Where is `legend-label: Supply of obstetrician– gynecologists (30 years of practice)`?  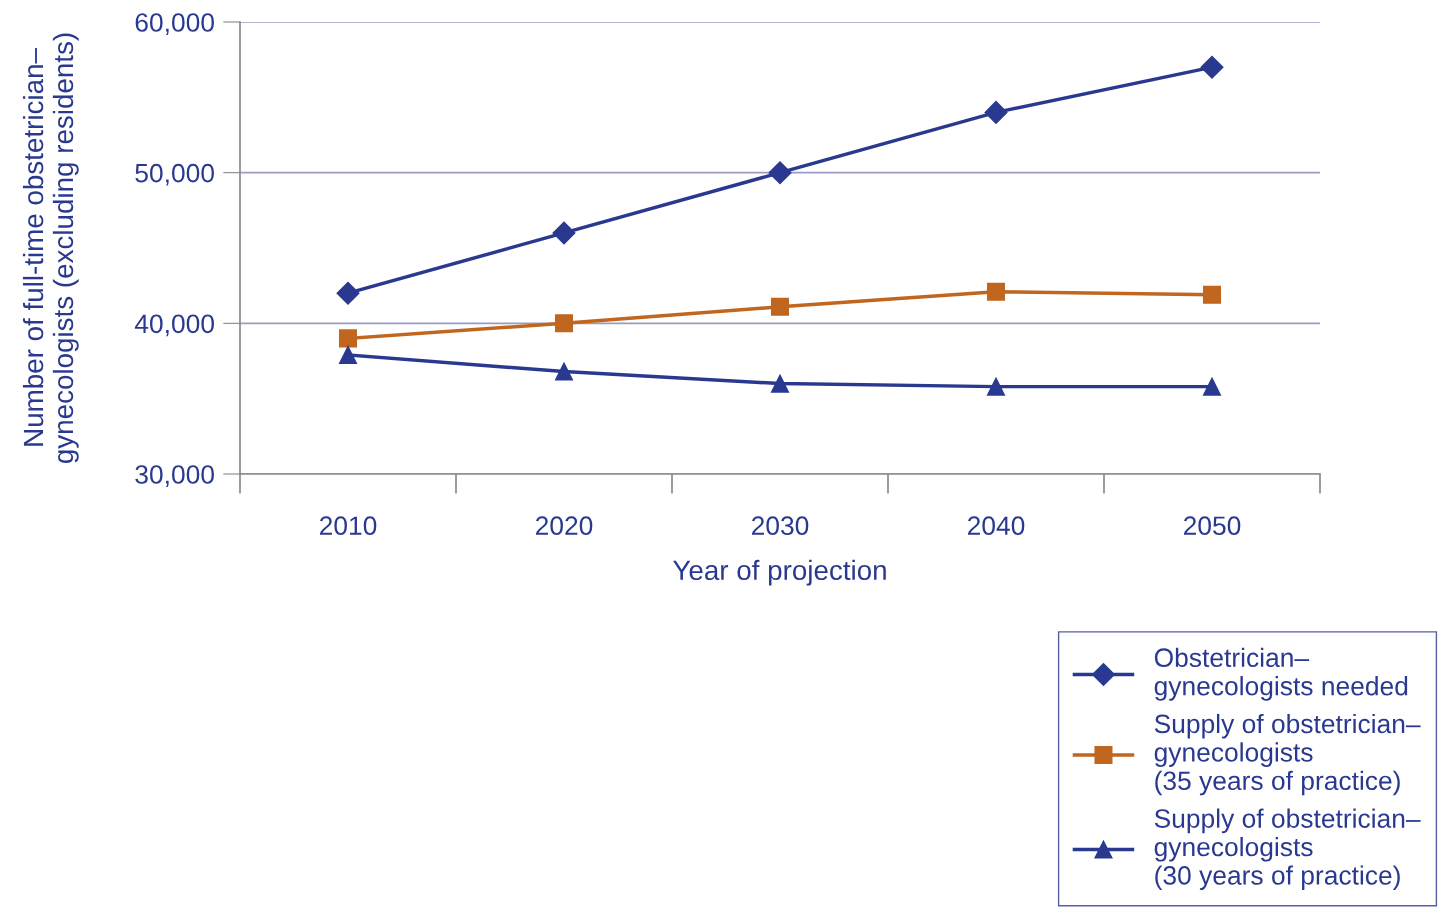
legend-label: Supply of obstetrician– gynecologists (30 years of practice) is located at coordinates (1287, 849).